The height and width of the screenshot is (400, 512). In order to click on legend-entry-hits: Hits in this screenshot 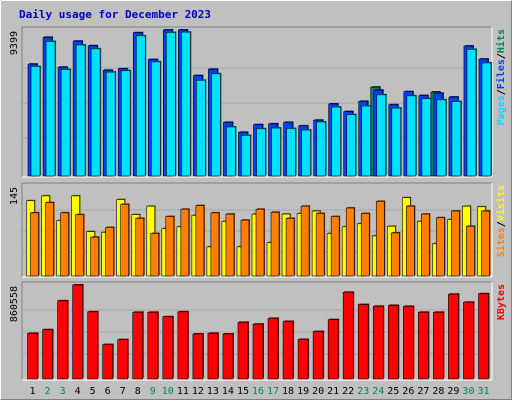, I will do `click(501, 41)`.